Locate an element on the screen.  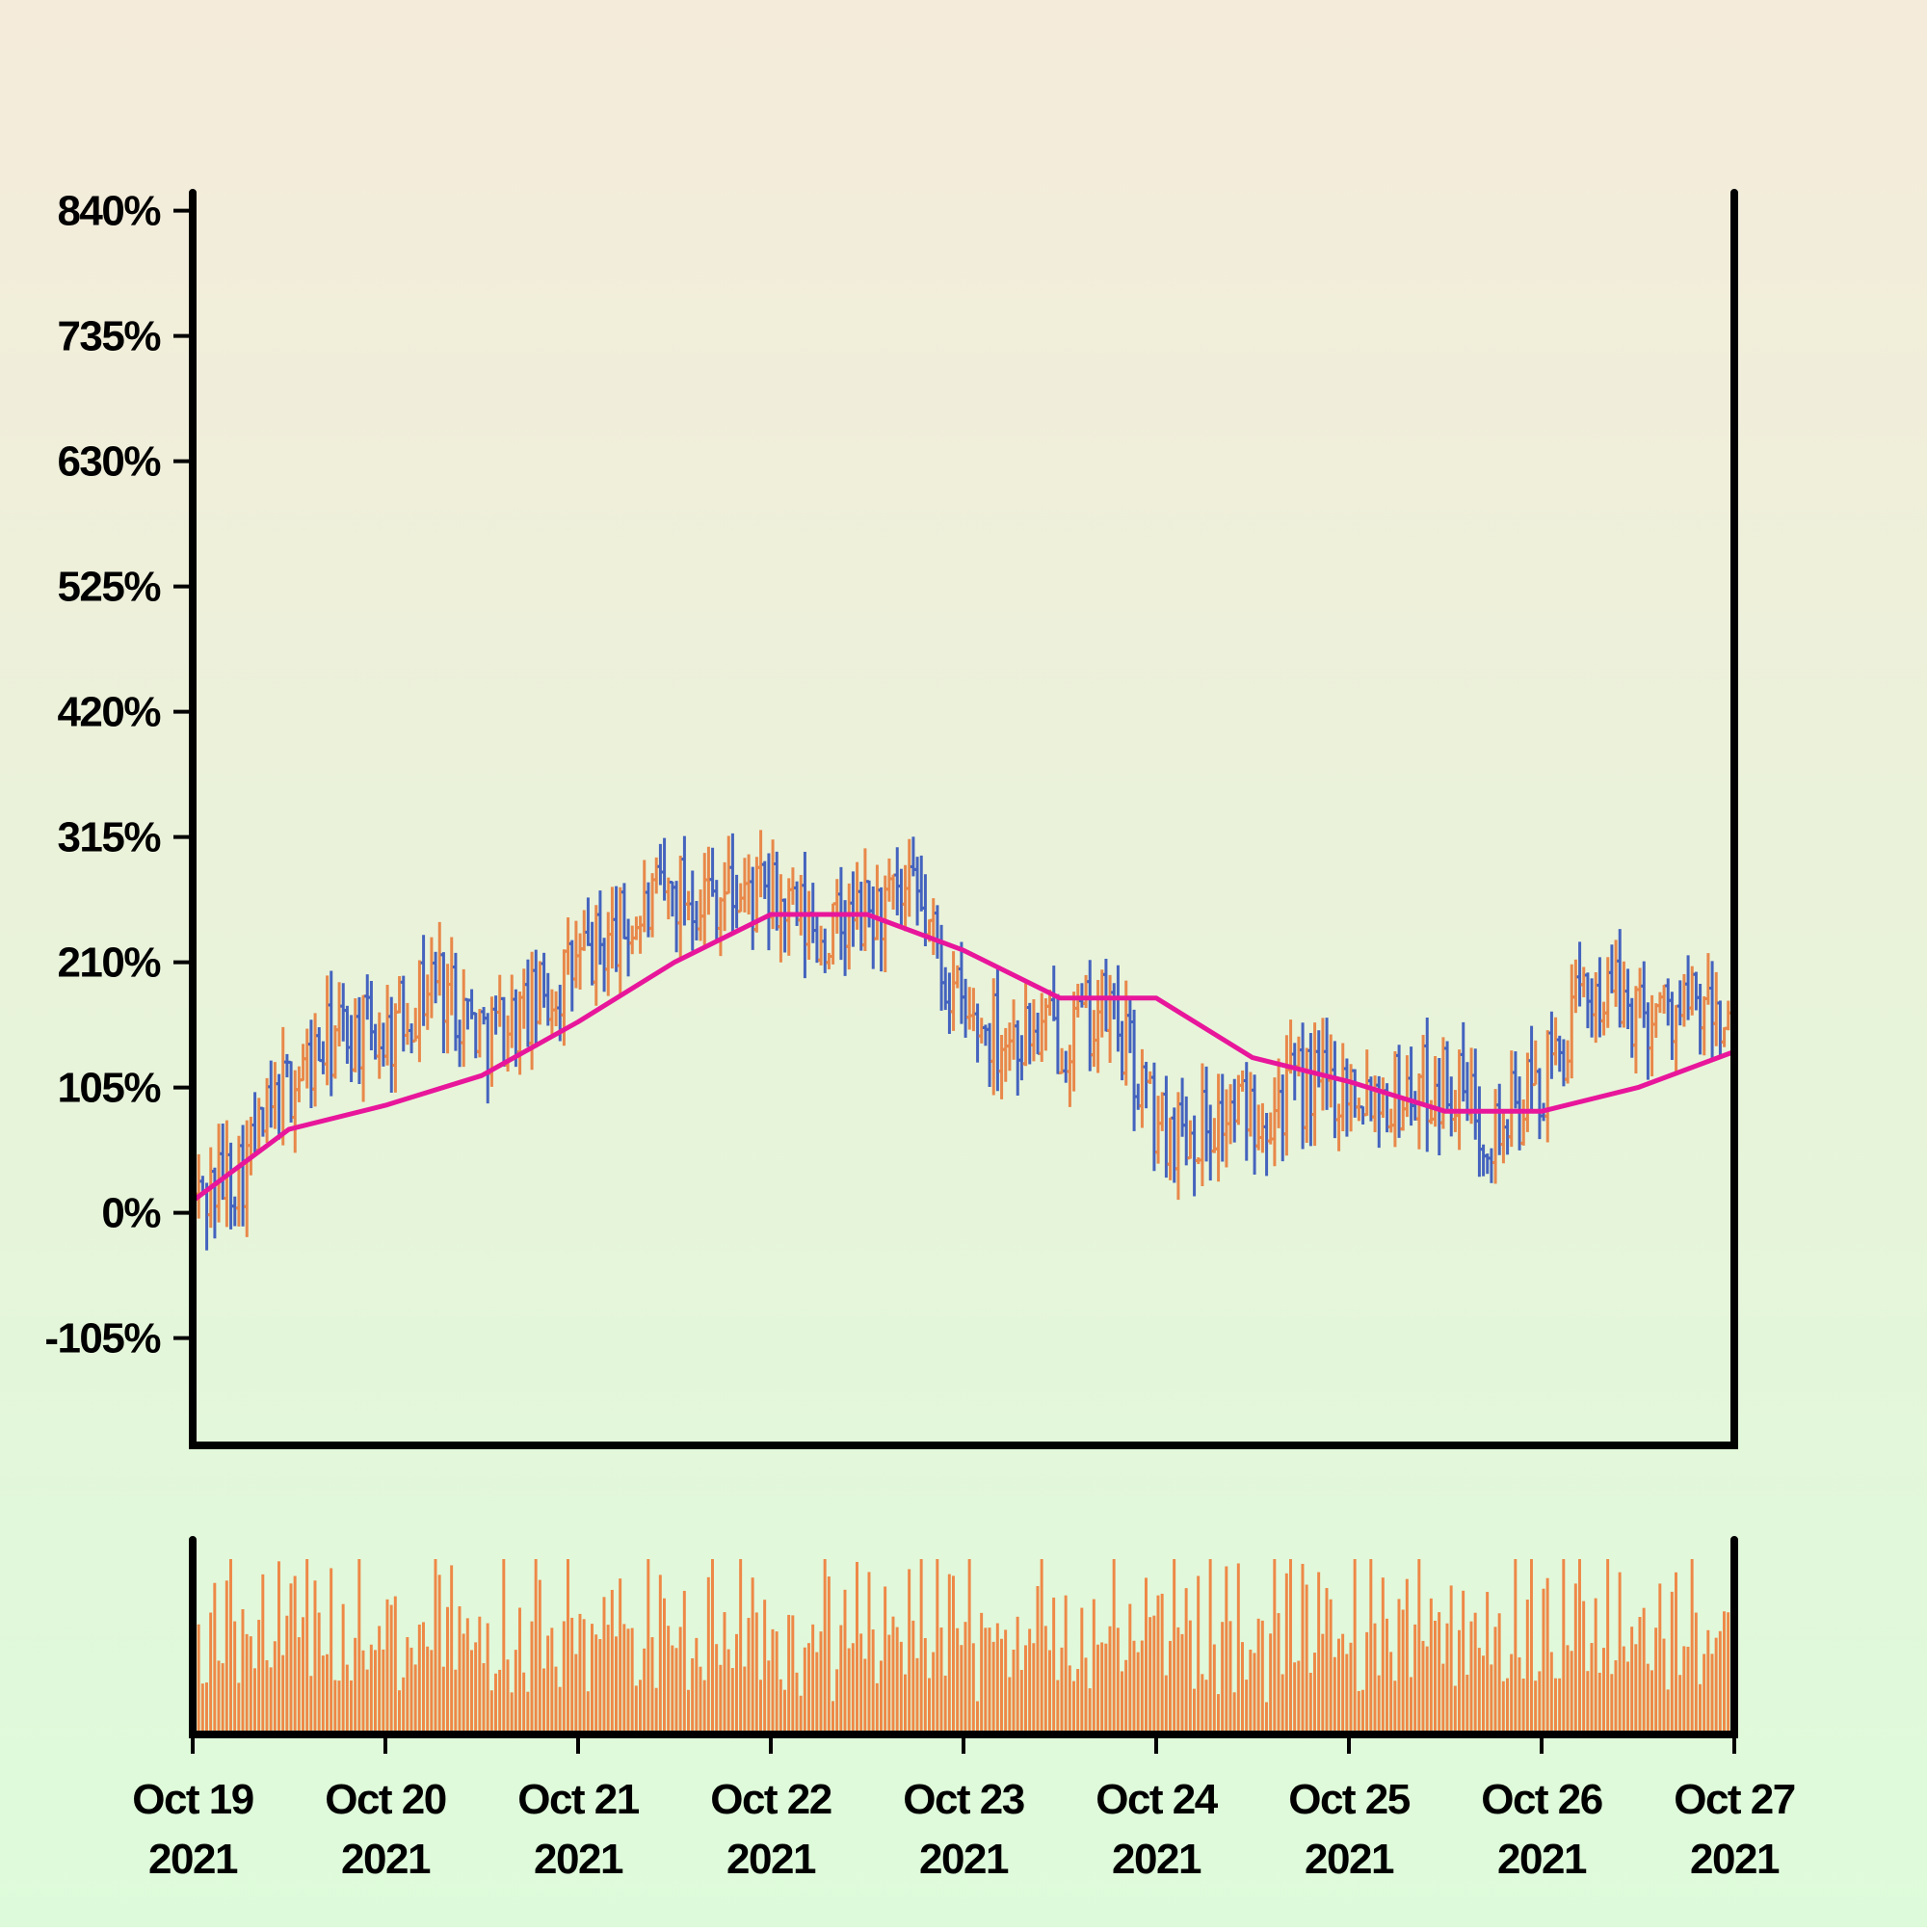
x-tick-label-date: Oct 22 is located at coordinates (771, 1799).